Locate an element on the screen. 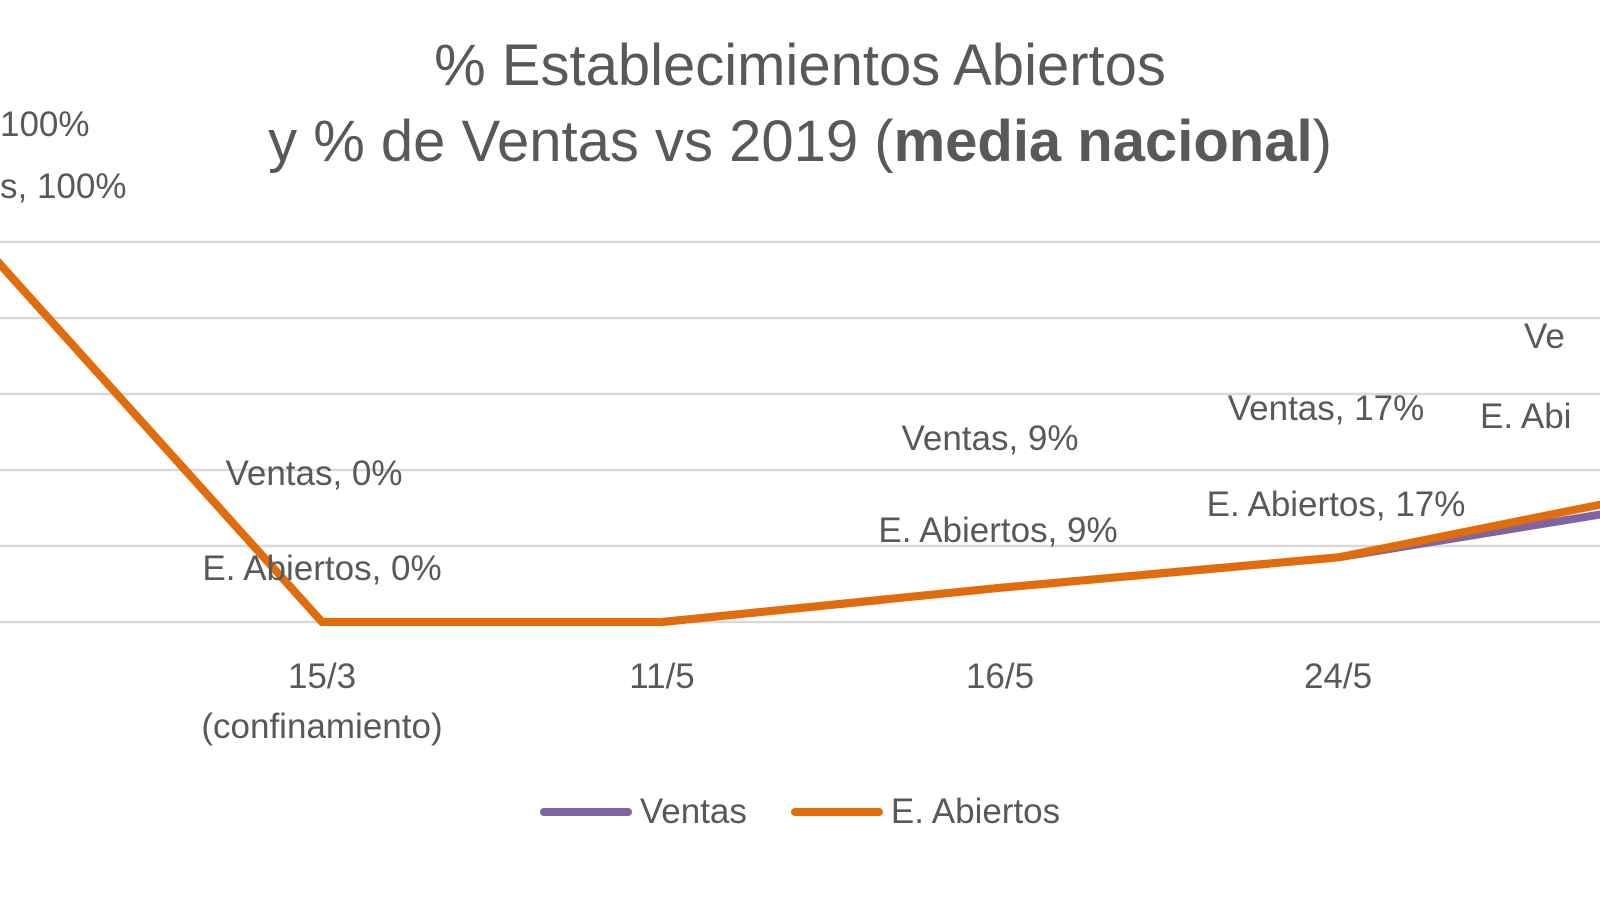 The image size is (1600, 900). legend-item-abiertos: E. Abiertos is located at coordinates (925, 812).